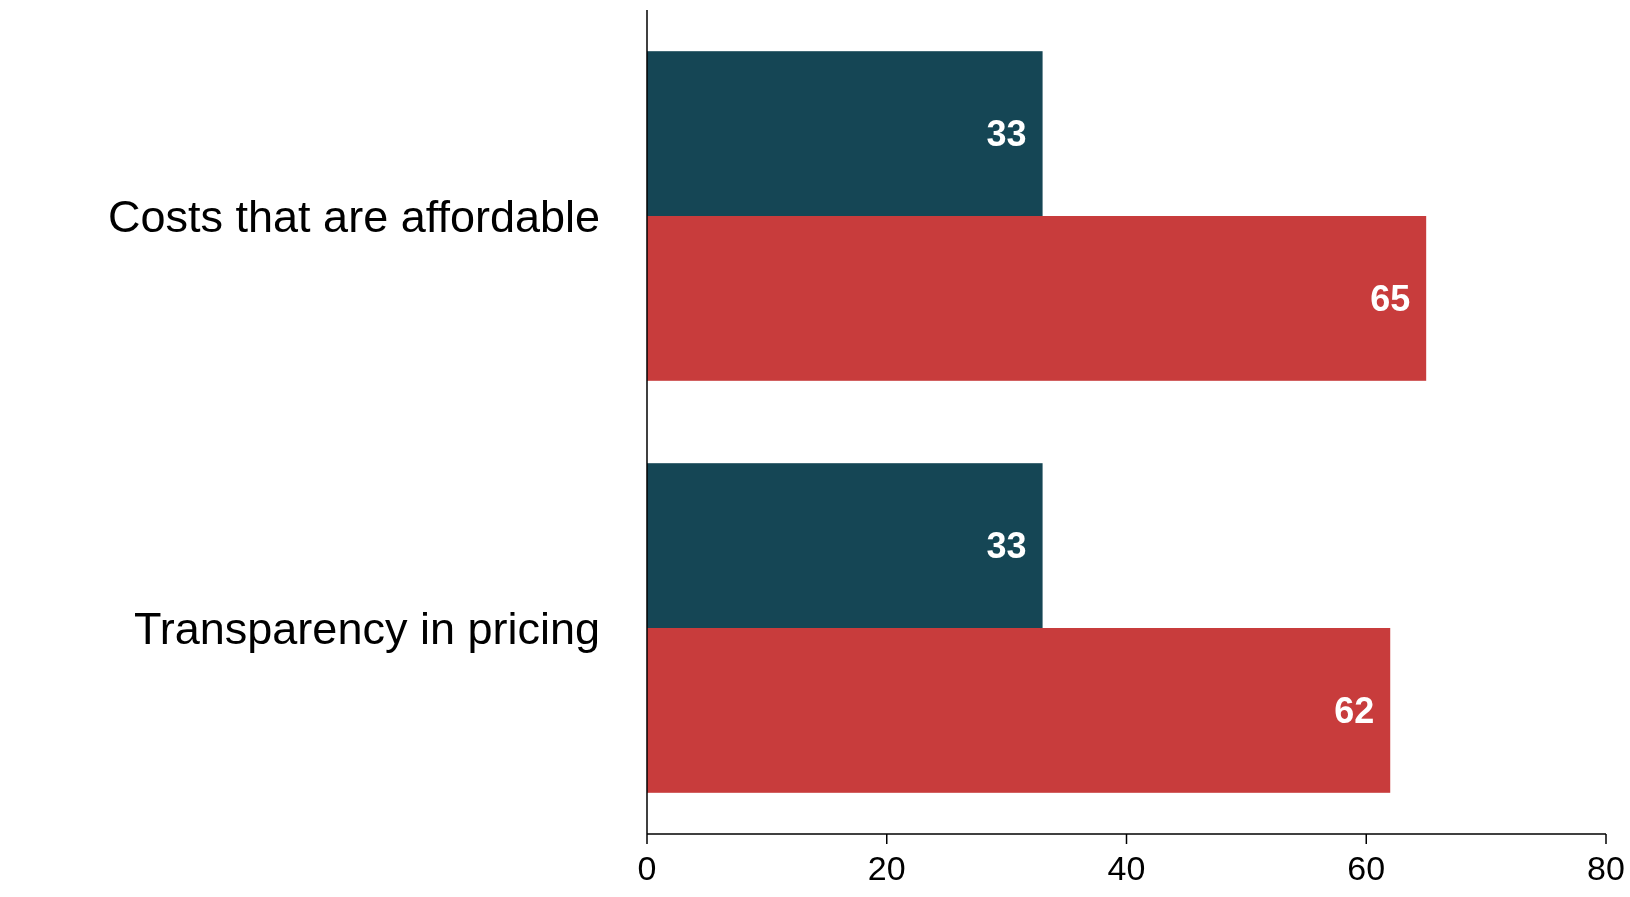 Image resolution: width=1630 pixels, height=897 pixels. What do you see at coordinates (1366, 868) in the screenshot?
I see `x-tick-label: 60` at bounding box center [1366, 868].